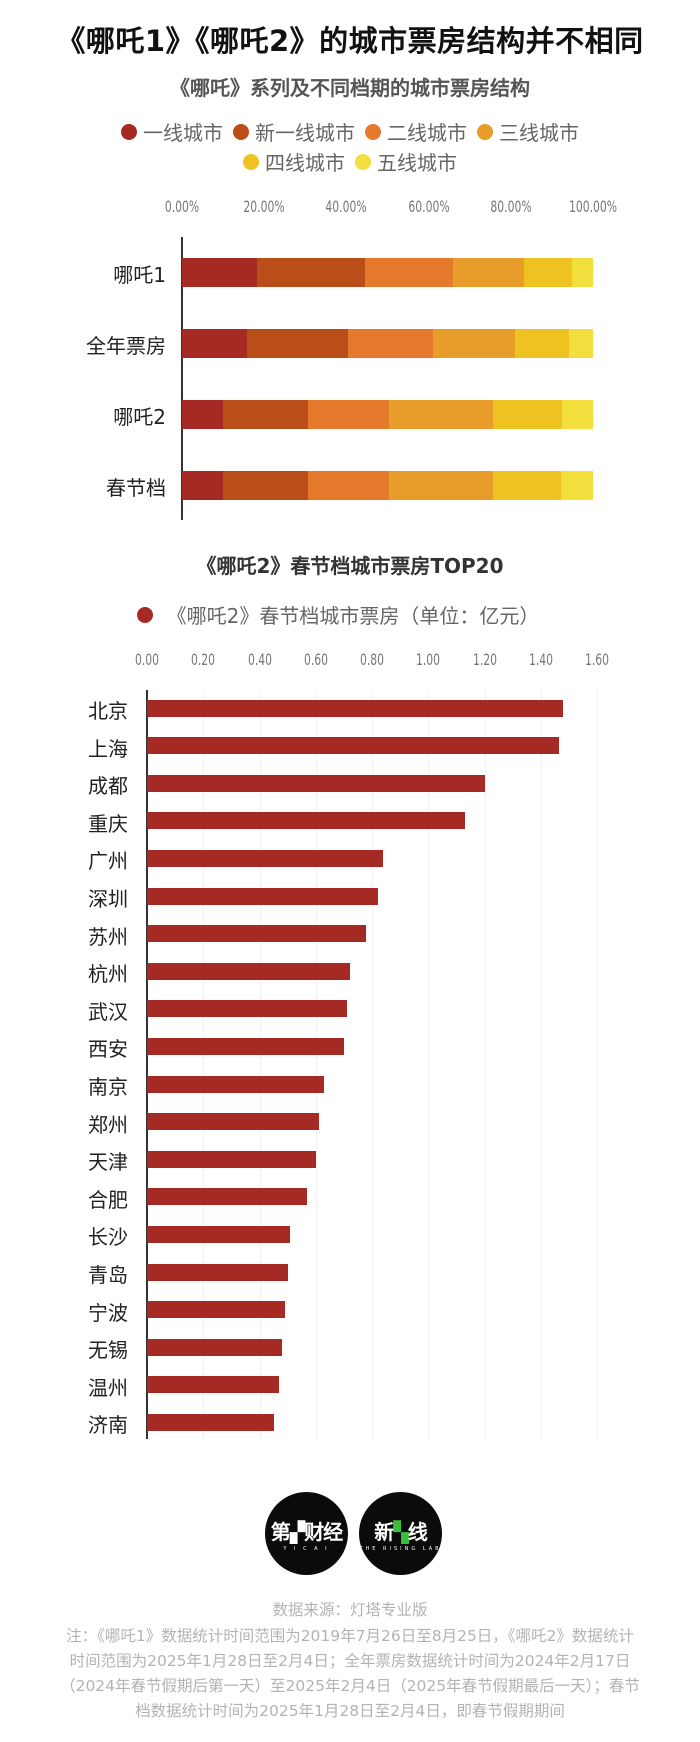  I want to click on category-label: 北京, so click(108, 711).